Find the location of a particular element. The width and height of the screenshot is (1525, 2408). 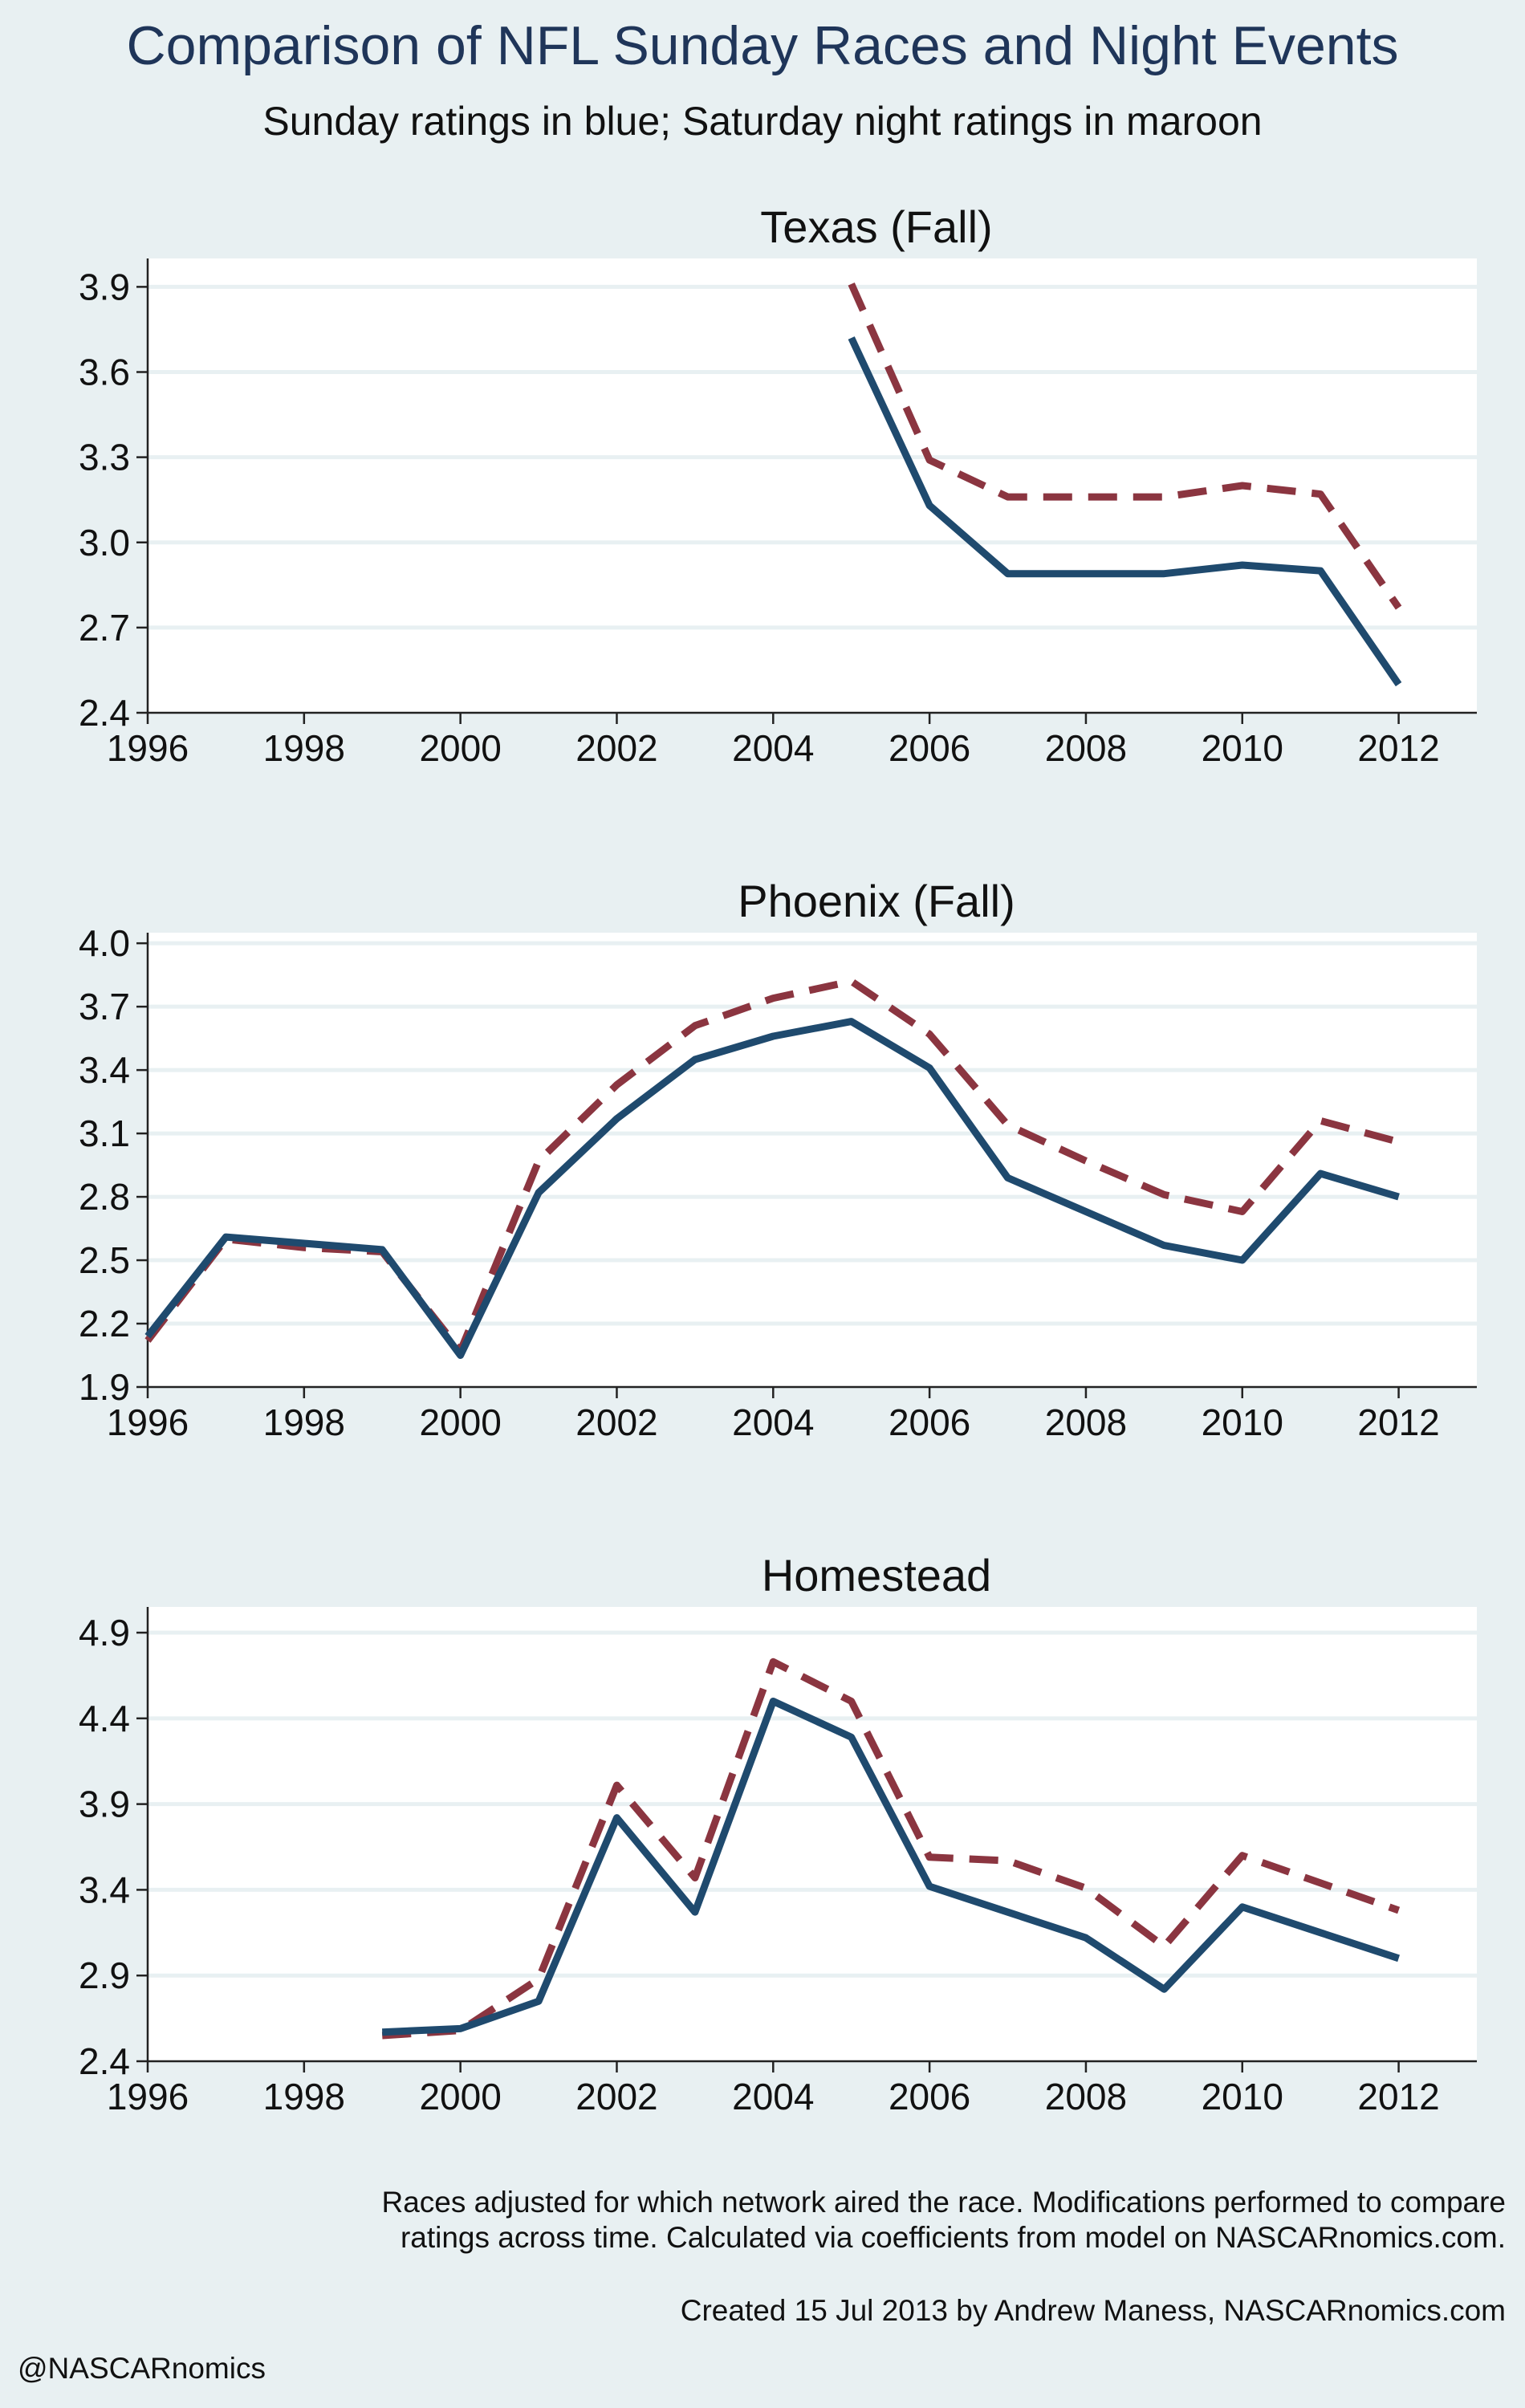

phoenix-x-tick-label: 2000 is located at coordinates (460, 1422).